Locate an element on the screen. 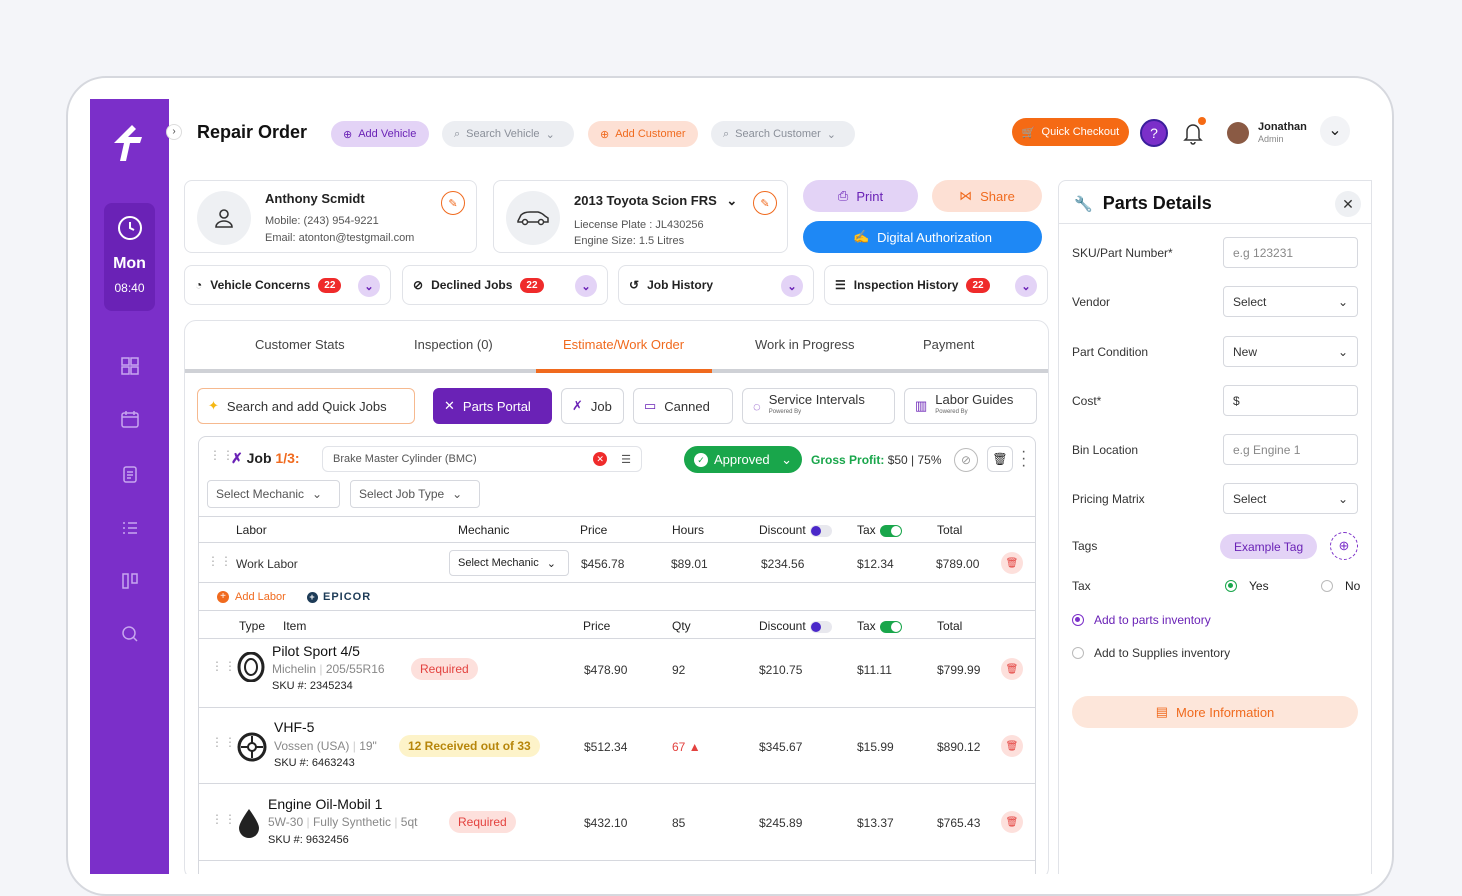  select-mechanic-label: Select Mechanic is located at coordinates (260, 494).